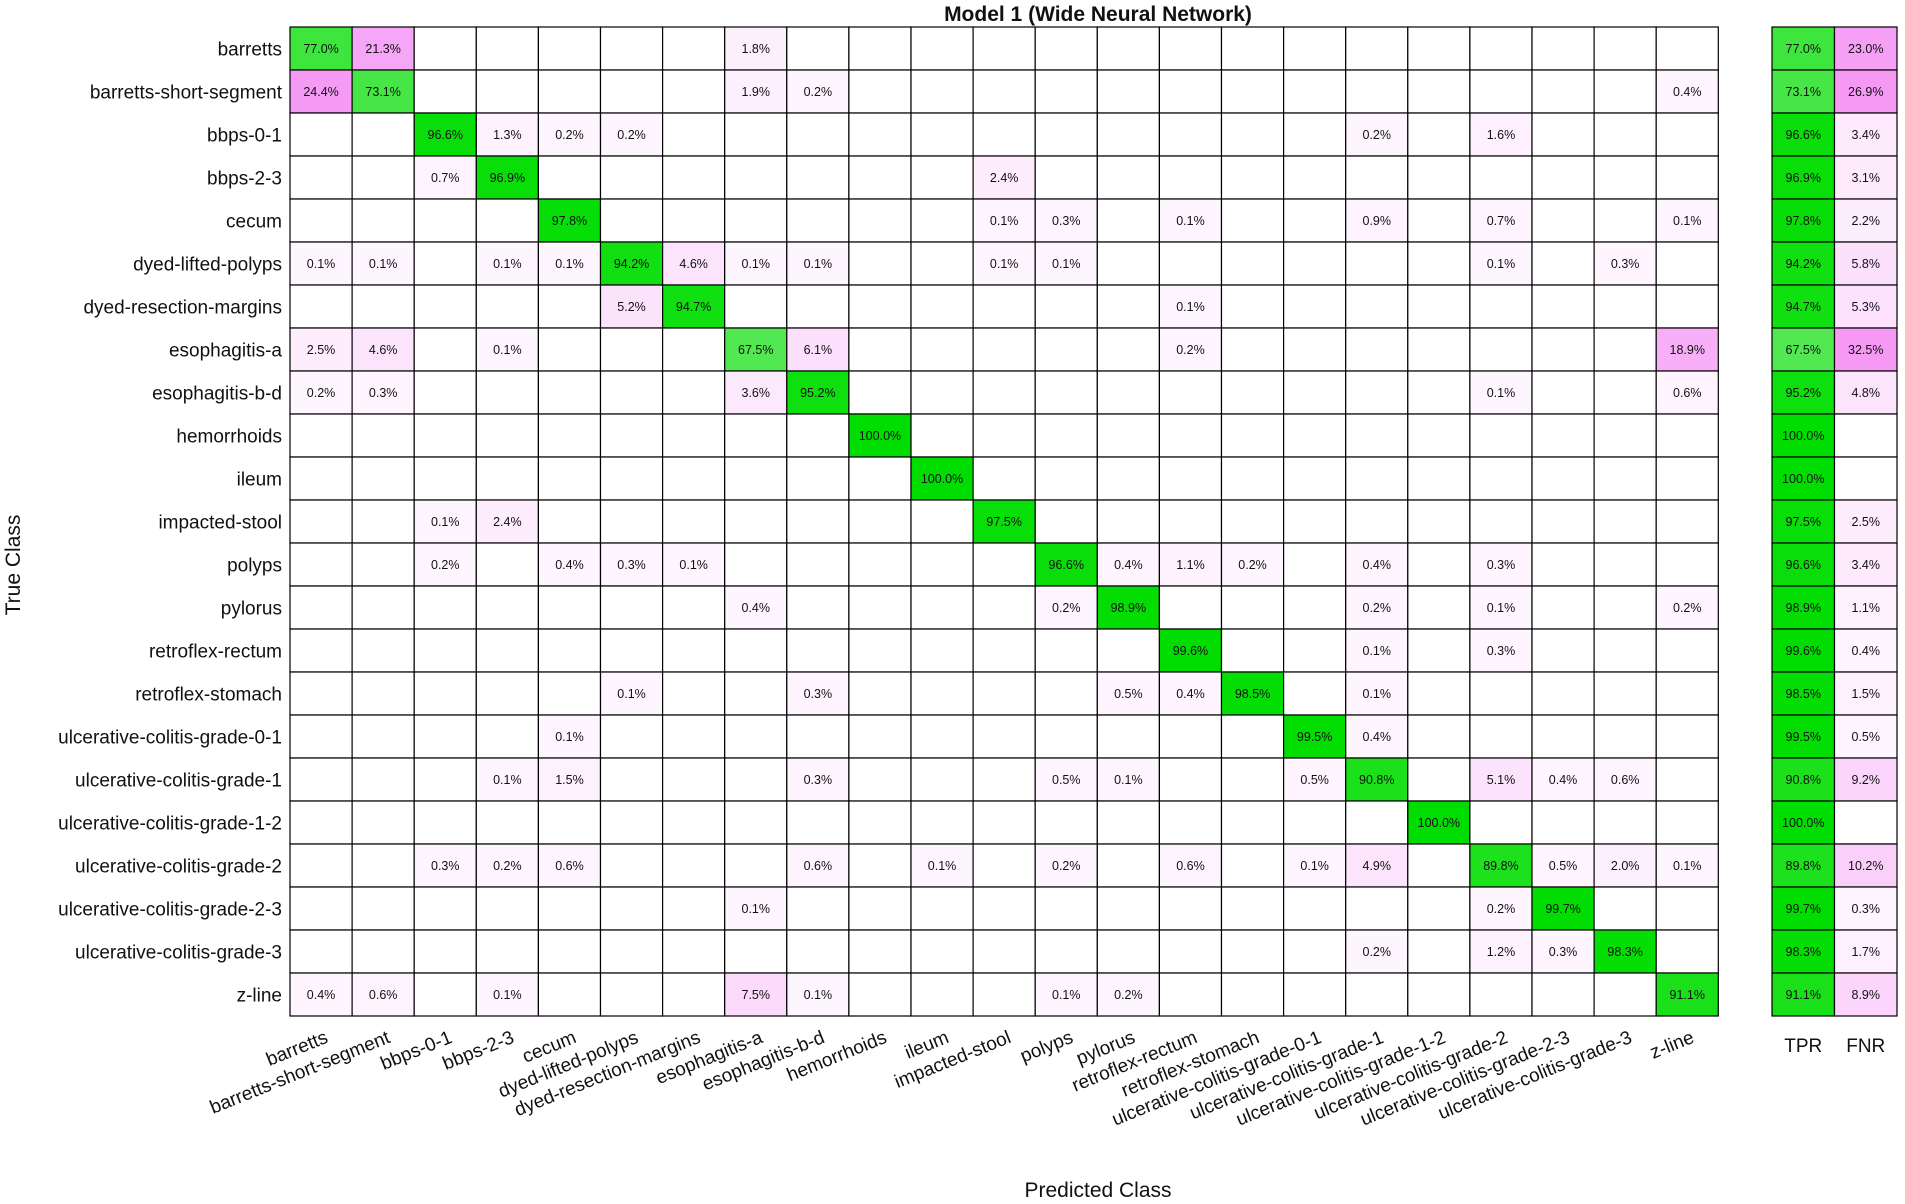  I want to click on tpr-value: 98.9%, so click(1803, 608).